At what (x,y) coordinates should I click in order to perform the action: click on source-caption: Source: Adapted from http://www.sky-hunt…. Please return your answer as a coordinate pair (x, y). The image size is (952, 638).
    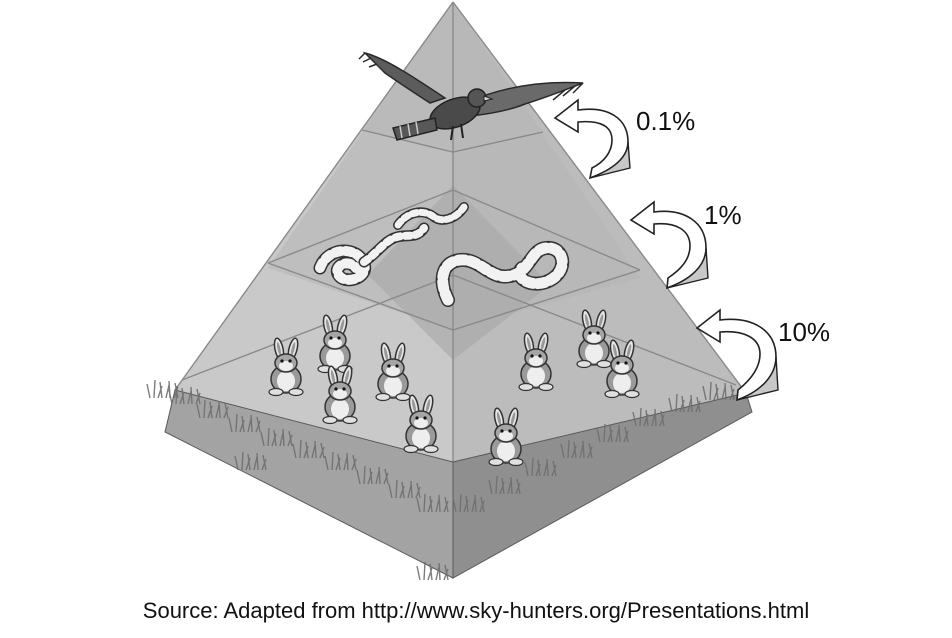
    Looking at the image, I should click on (476, 610).